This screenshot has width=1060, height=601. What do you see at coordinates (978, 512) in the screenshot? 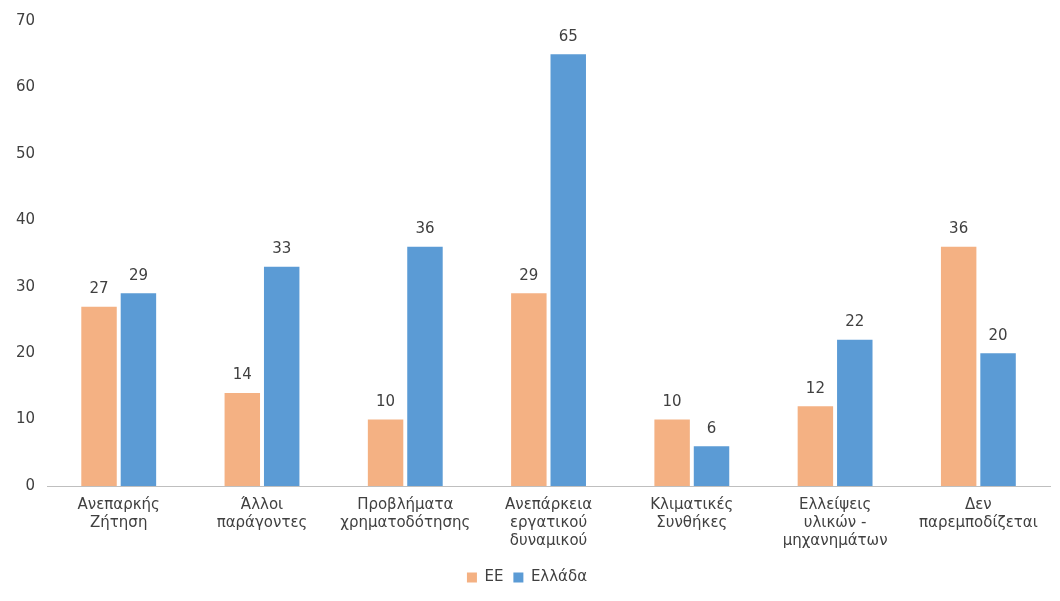
I see `x-tick-label: Δεν παρεμποδίζεται` at bounding box center [978, 512].